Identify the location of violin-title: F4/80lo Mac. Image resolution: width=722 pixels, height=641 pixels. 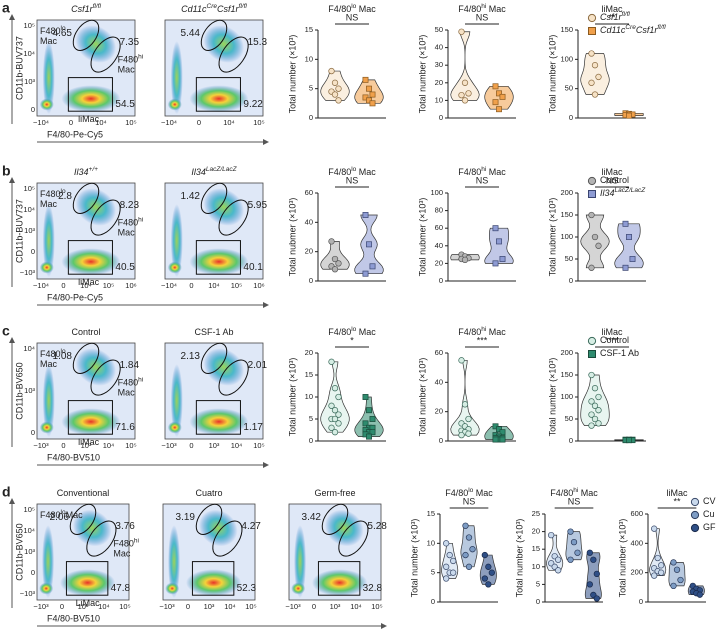
(469, 492).